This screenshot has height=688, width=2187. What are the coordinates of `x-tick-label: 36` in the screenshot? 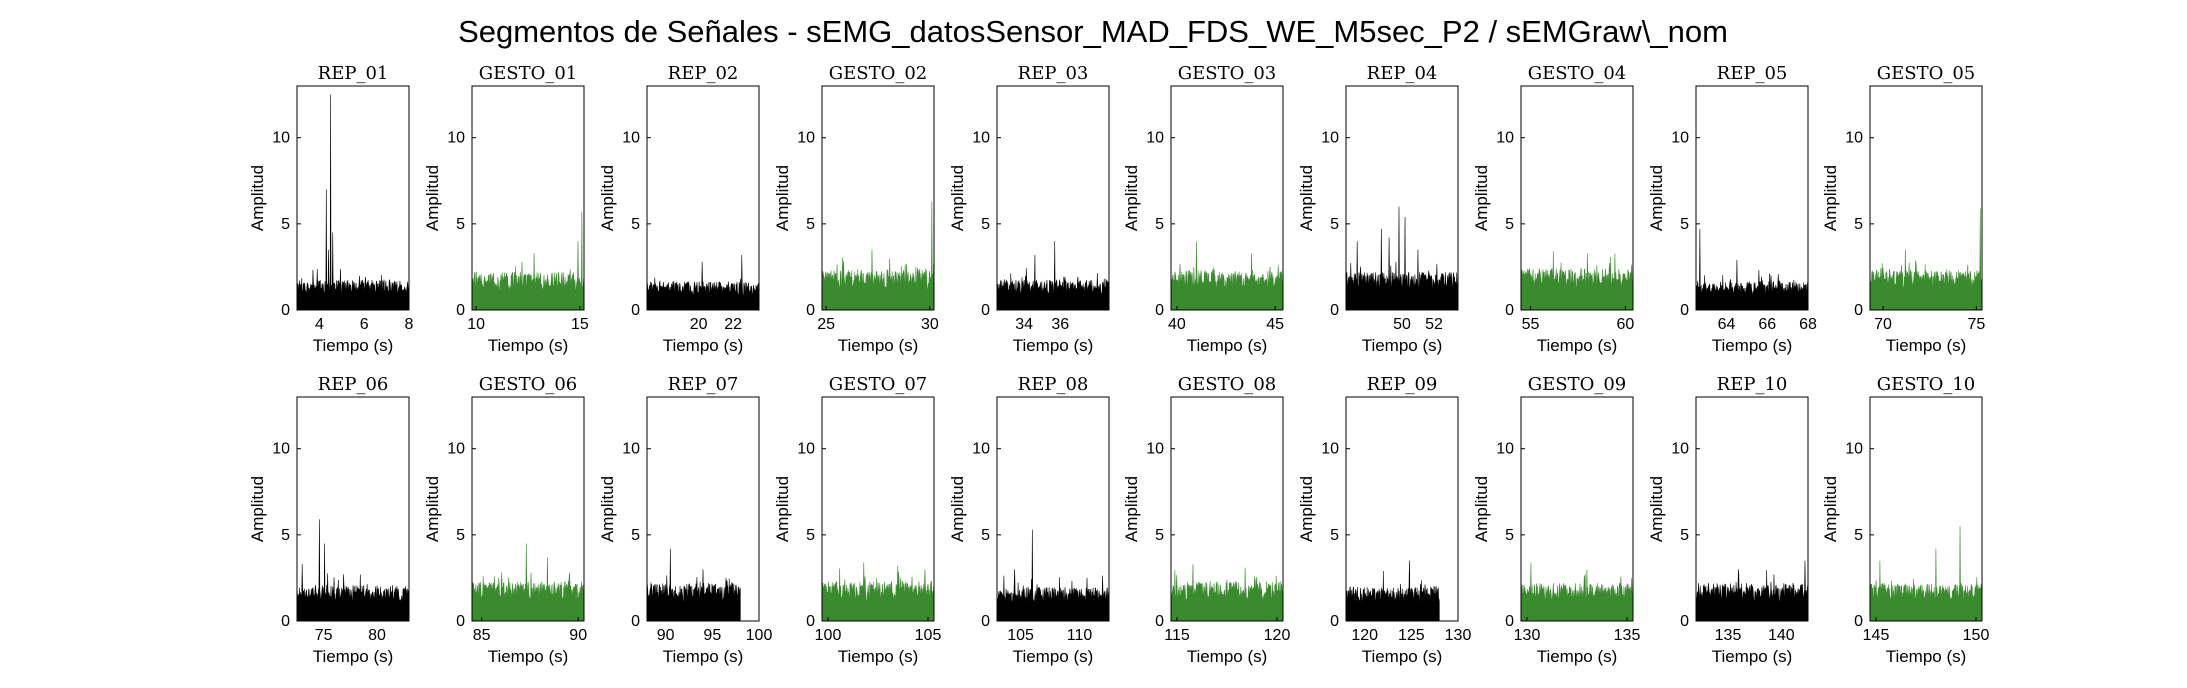 It's located at (1060, 324).